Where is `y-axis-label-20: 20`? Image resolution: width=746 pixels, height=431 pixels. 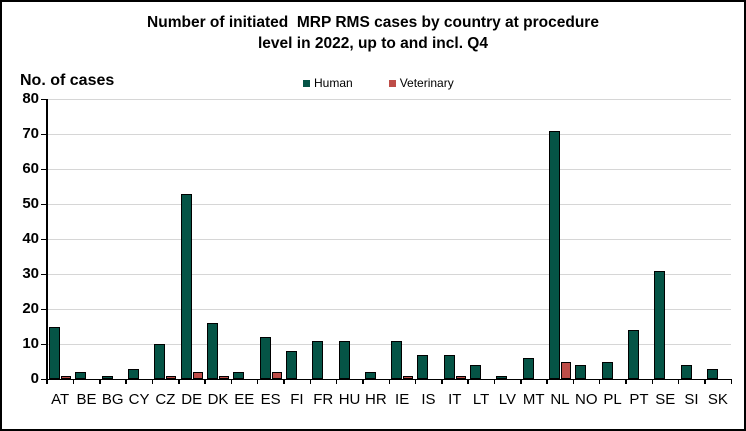 y-axis-label-20: 20 is located at coordinates (30, 308).